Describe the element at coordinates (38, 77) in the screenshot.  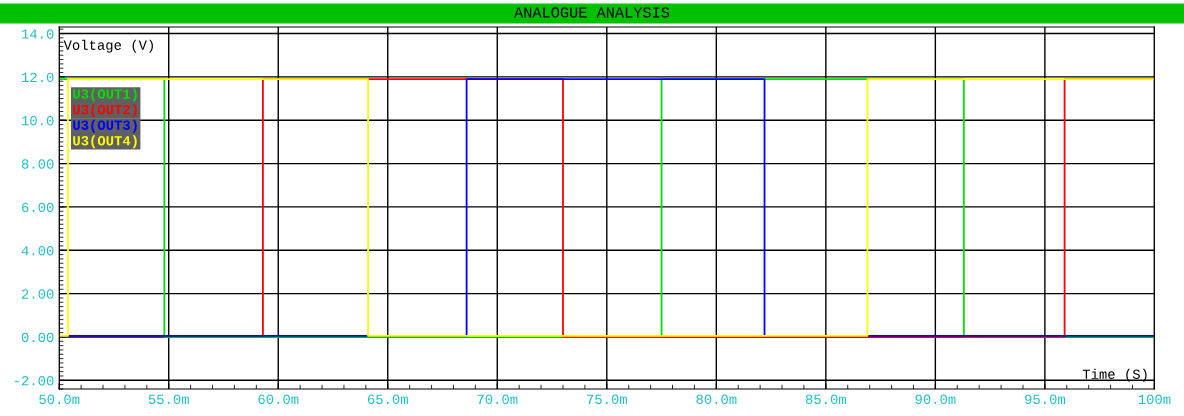
I see `y-tick-label: 12.0` at that location.